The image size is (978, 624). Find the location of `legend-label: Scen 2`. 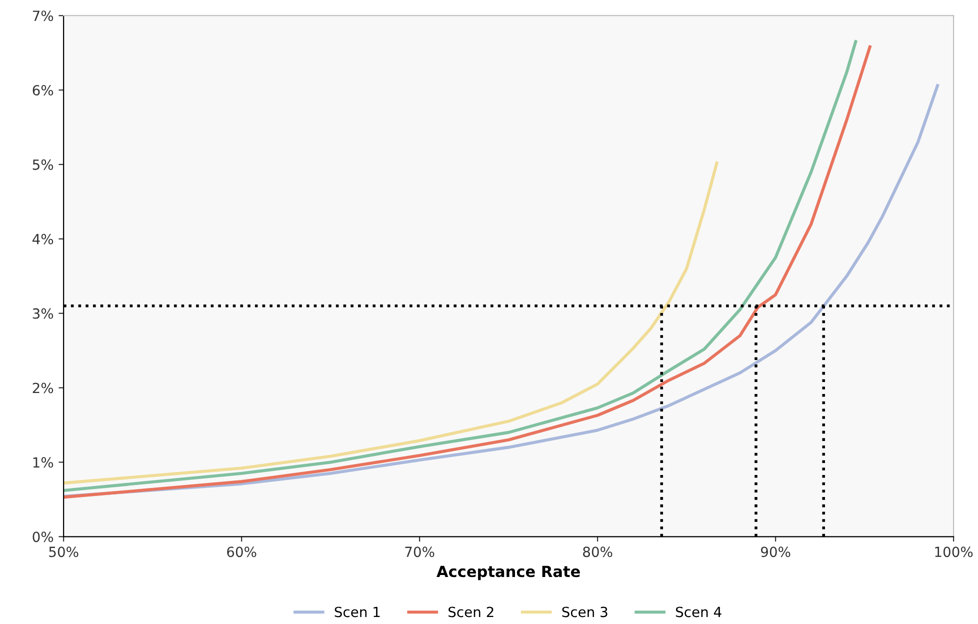

legend-label: Scen 2 is located at coordinates (471, 612).